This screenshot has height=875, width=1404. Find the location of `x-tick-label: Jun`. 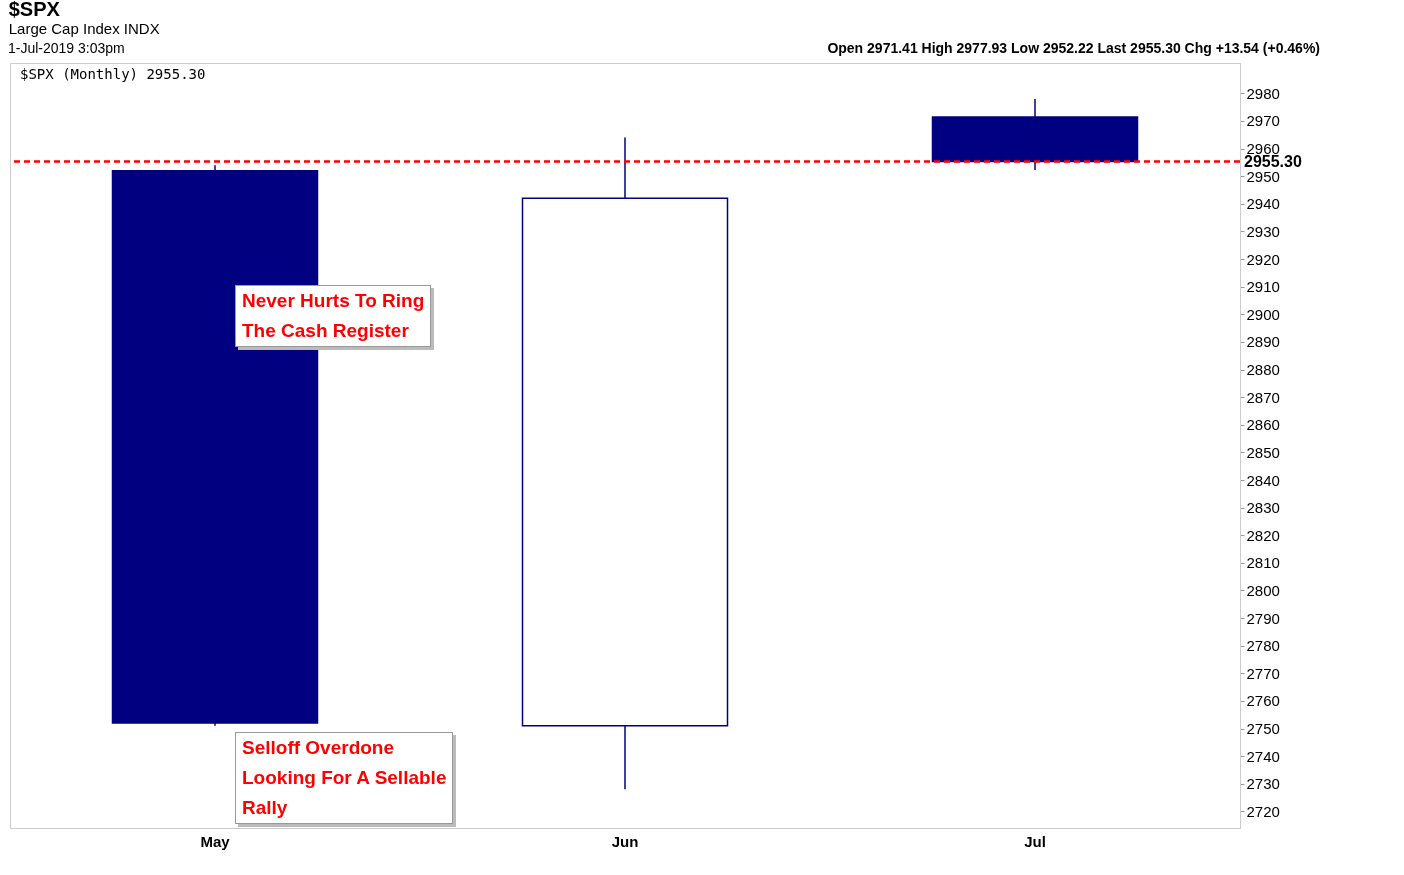

x-tick-label: Jun is located at coordinates (625, 841).